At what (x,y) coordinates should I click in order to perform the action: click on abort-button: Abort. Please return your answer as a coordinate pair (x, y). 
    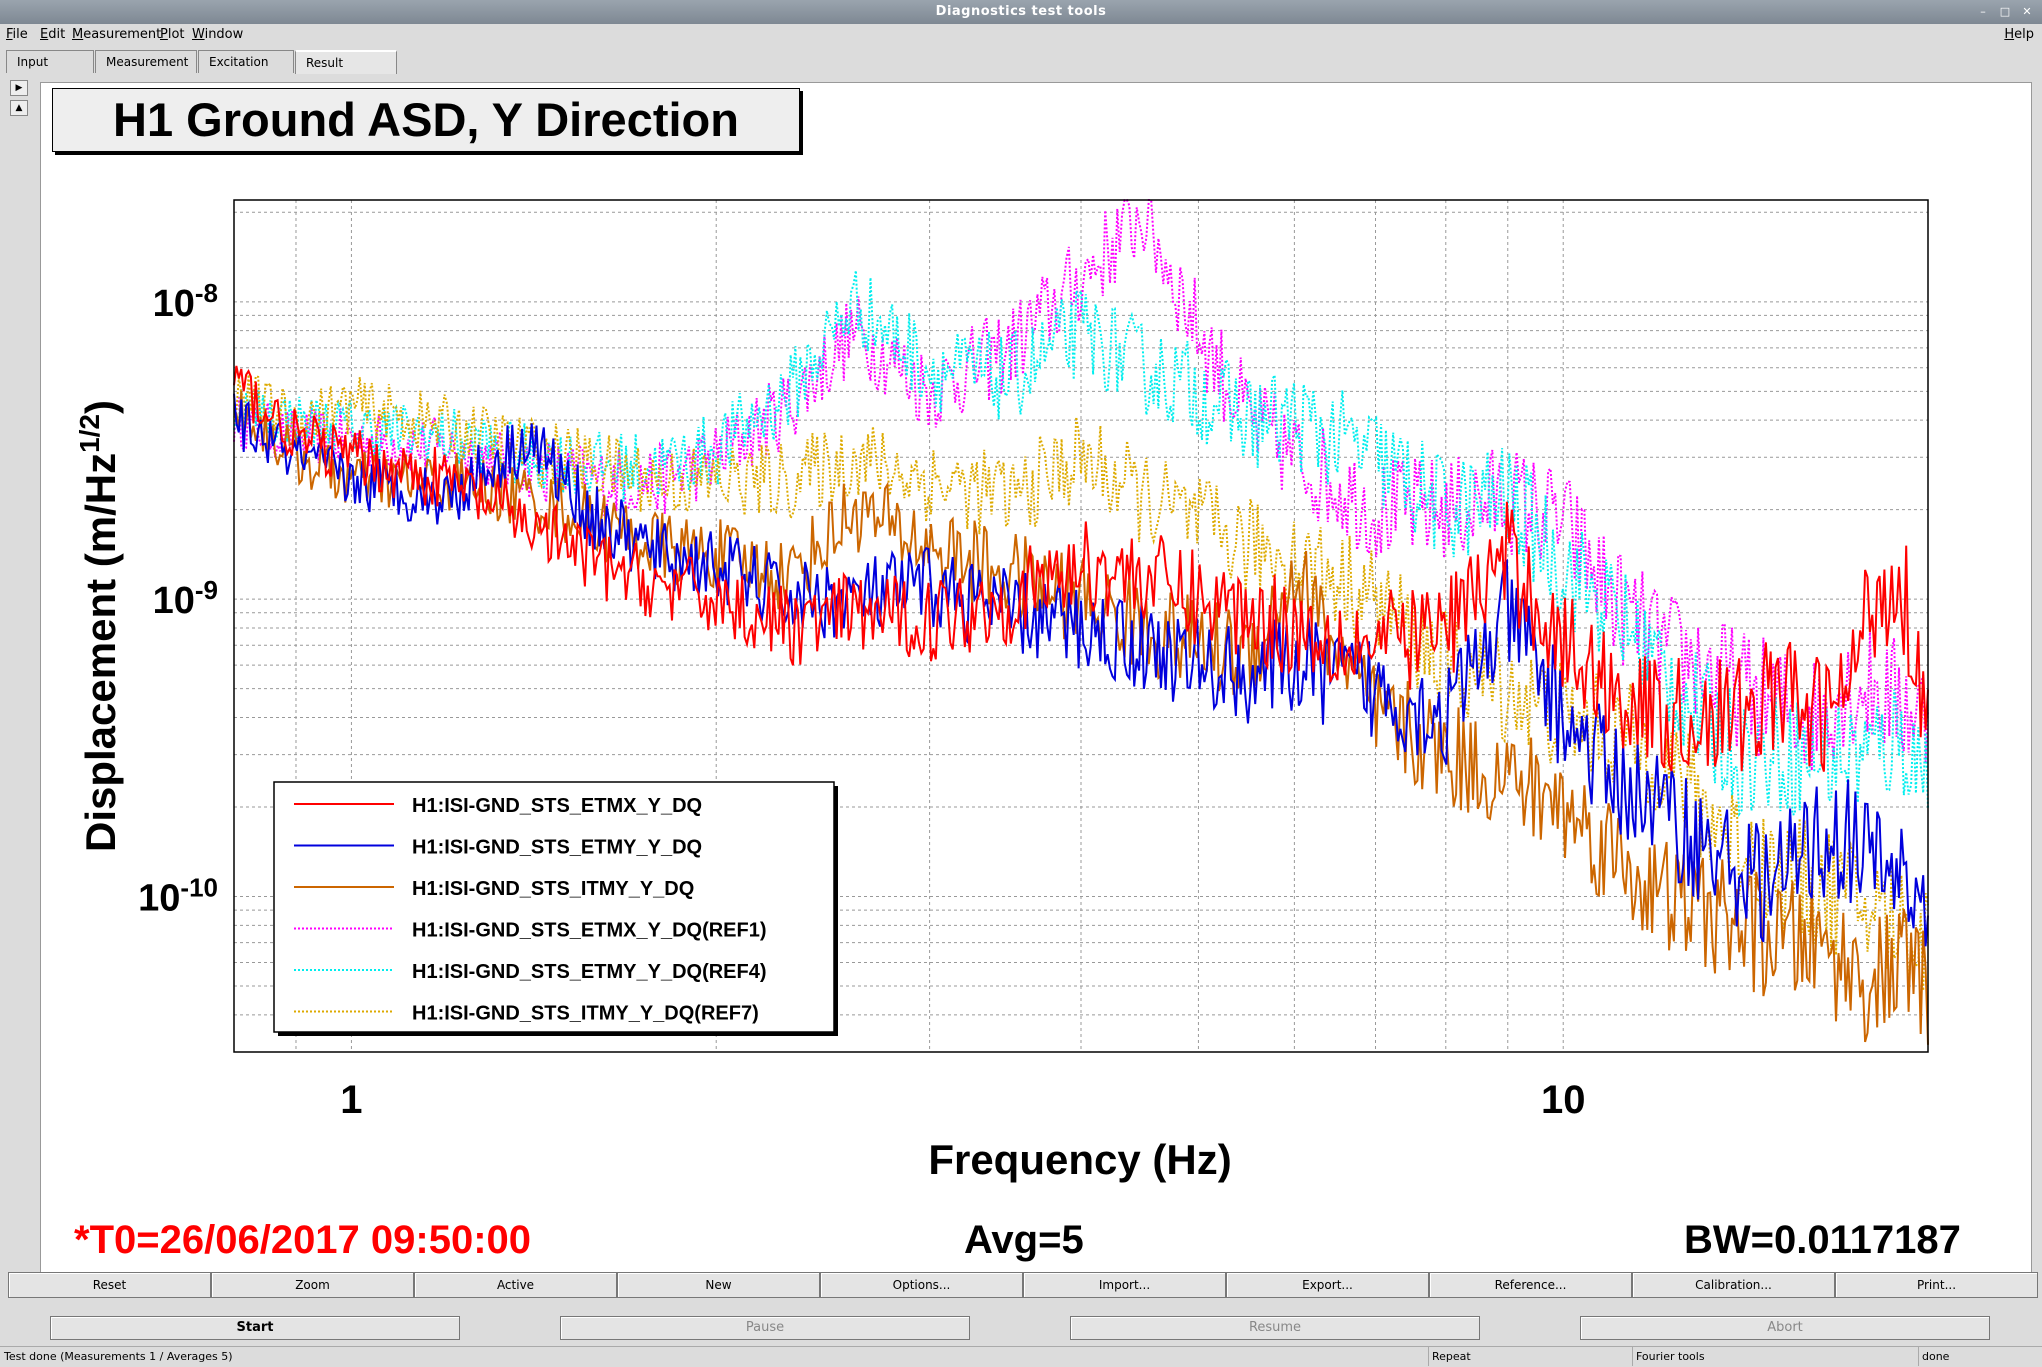
    Looking at the image, I should click on (1785, 1328).